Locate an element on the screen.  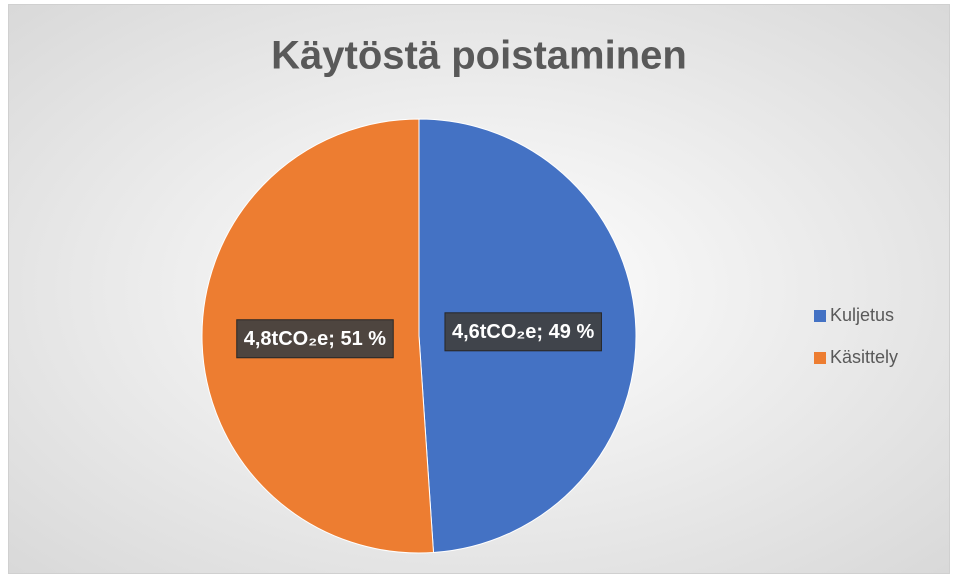
data-label: 4,8tCO₂e; 51 % is located at coordinates (315, 339).